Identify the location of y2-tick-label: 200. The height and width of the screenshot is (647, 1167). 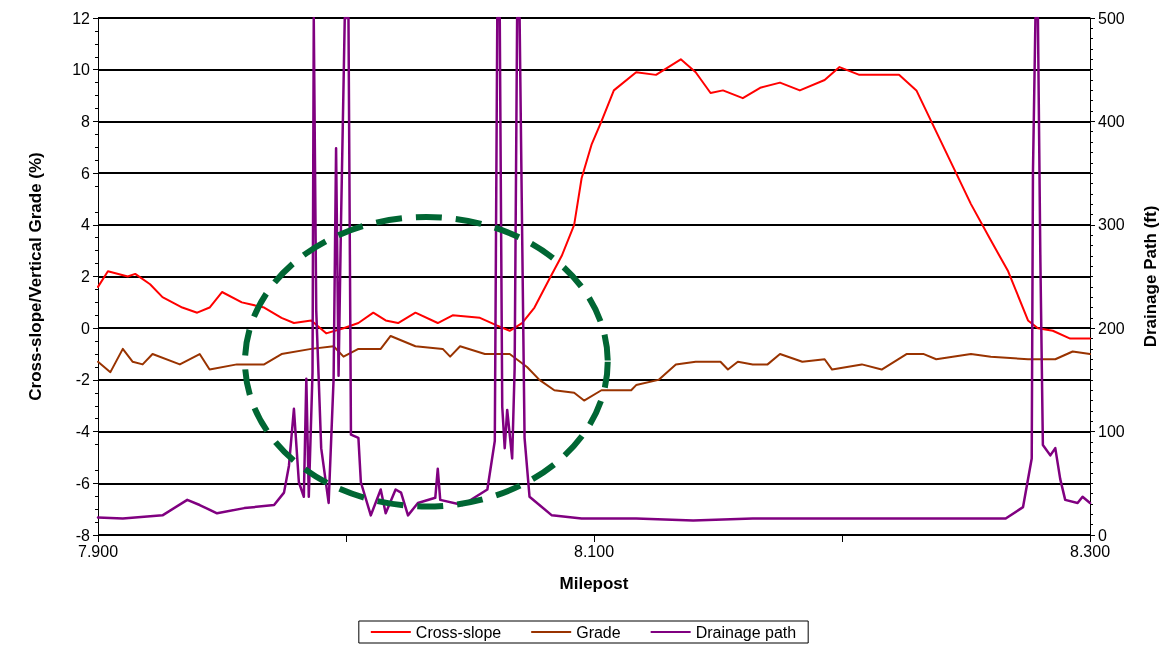
(1111, 328).